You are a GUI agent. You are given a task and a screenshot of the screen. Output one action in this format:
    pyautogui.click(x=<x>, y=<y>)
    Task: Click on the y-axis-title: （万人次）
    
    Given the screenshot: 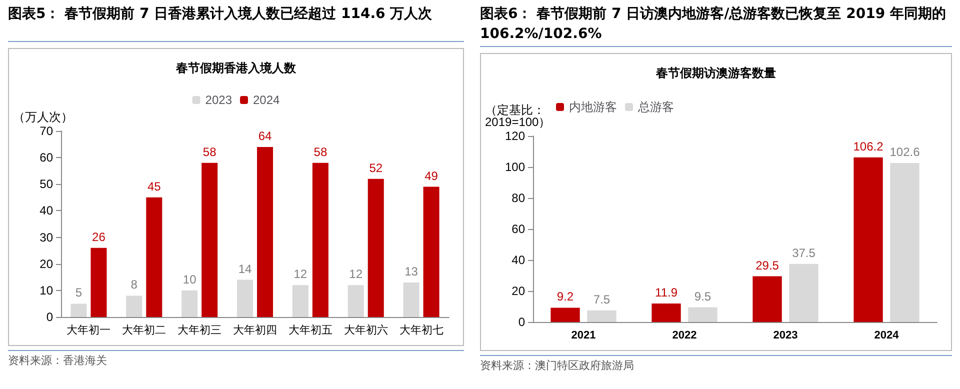 What is the action you would take?
    pyautogui.click(x=43, y=117)
    